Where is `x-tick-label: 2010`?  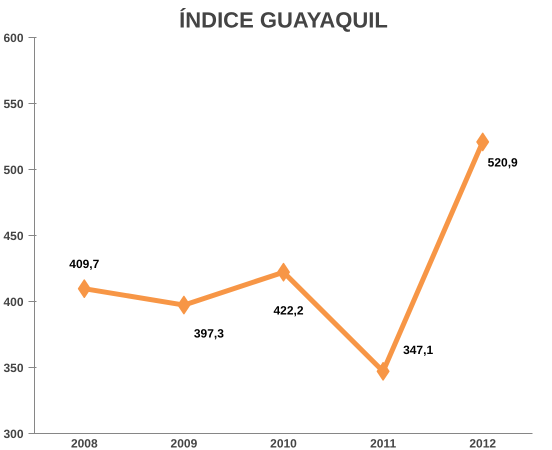
x-tick-label: 2010 is located at coordinates (284, 443).